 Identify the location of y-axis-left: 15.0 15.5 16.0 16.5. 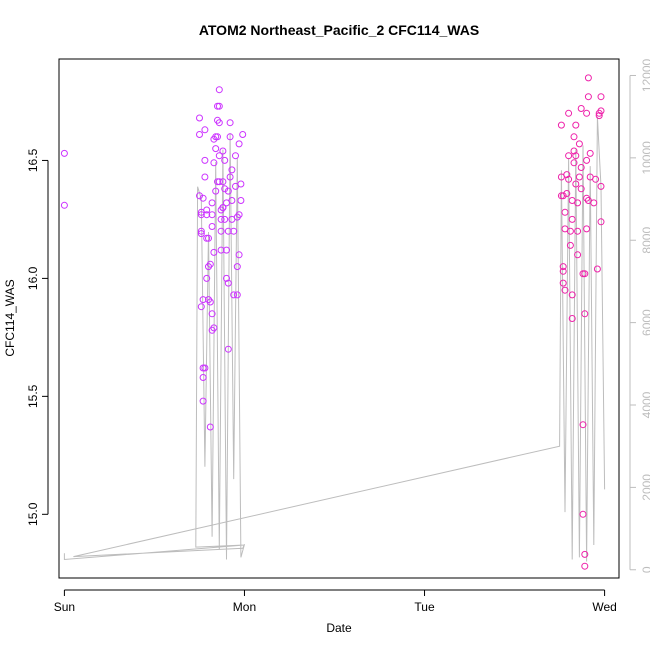
(37, 337).